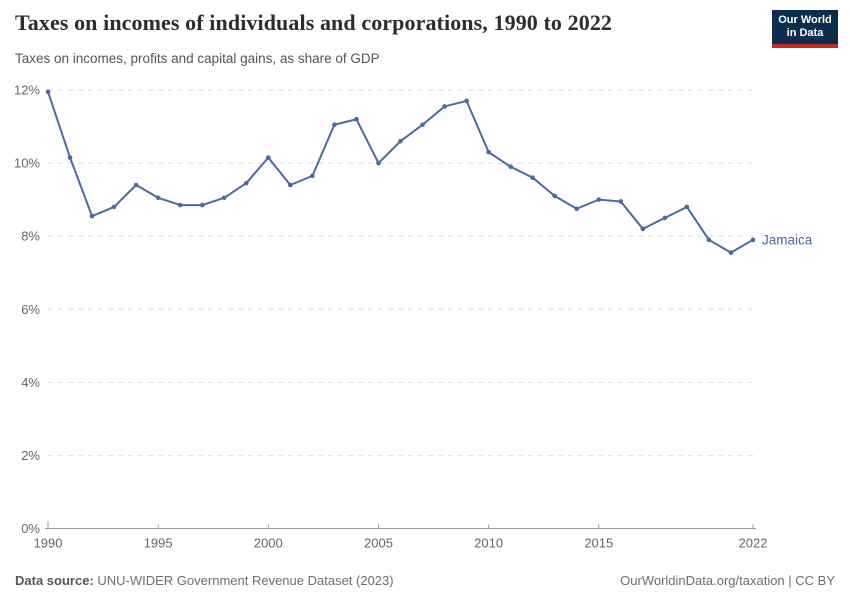 This screenshot has height=600, width=850. What do you see at coordinates (30, 309) in the screenshot?
I see `y-tick-label: 6%` at bounding box center [30, 309].